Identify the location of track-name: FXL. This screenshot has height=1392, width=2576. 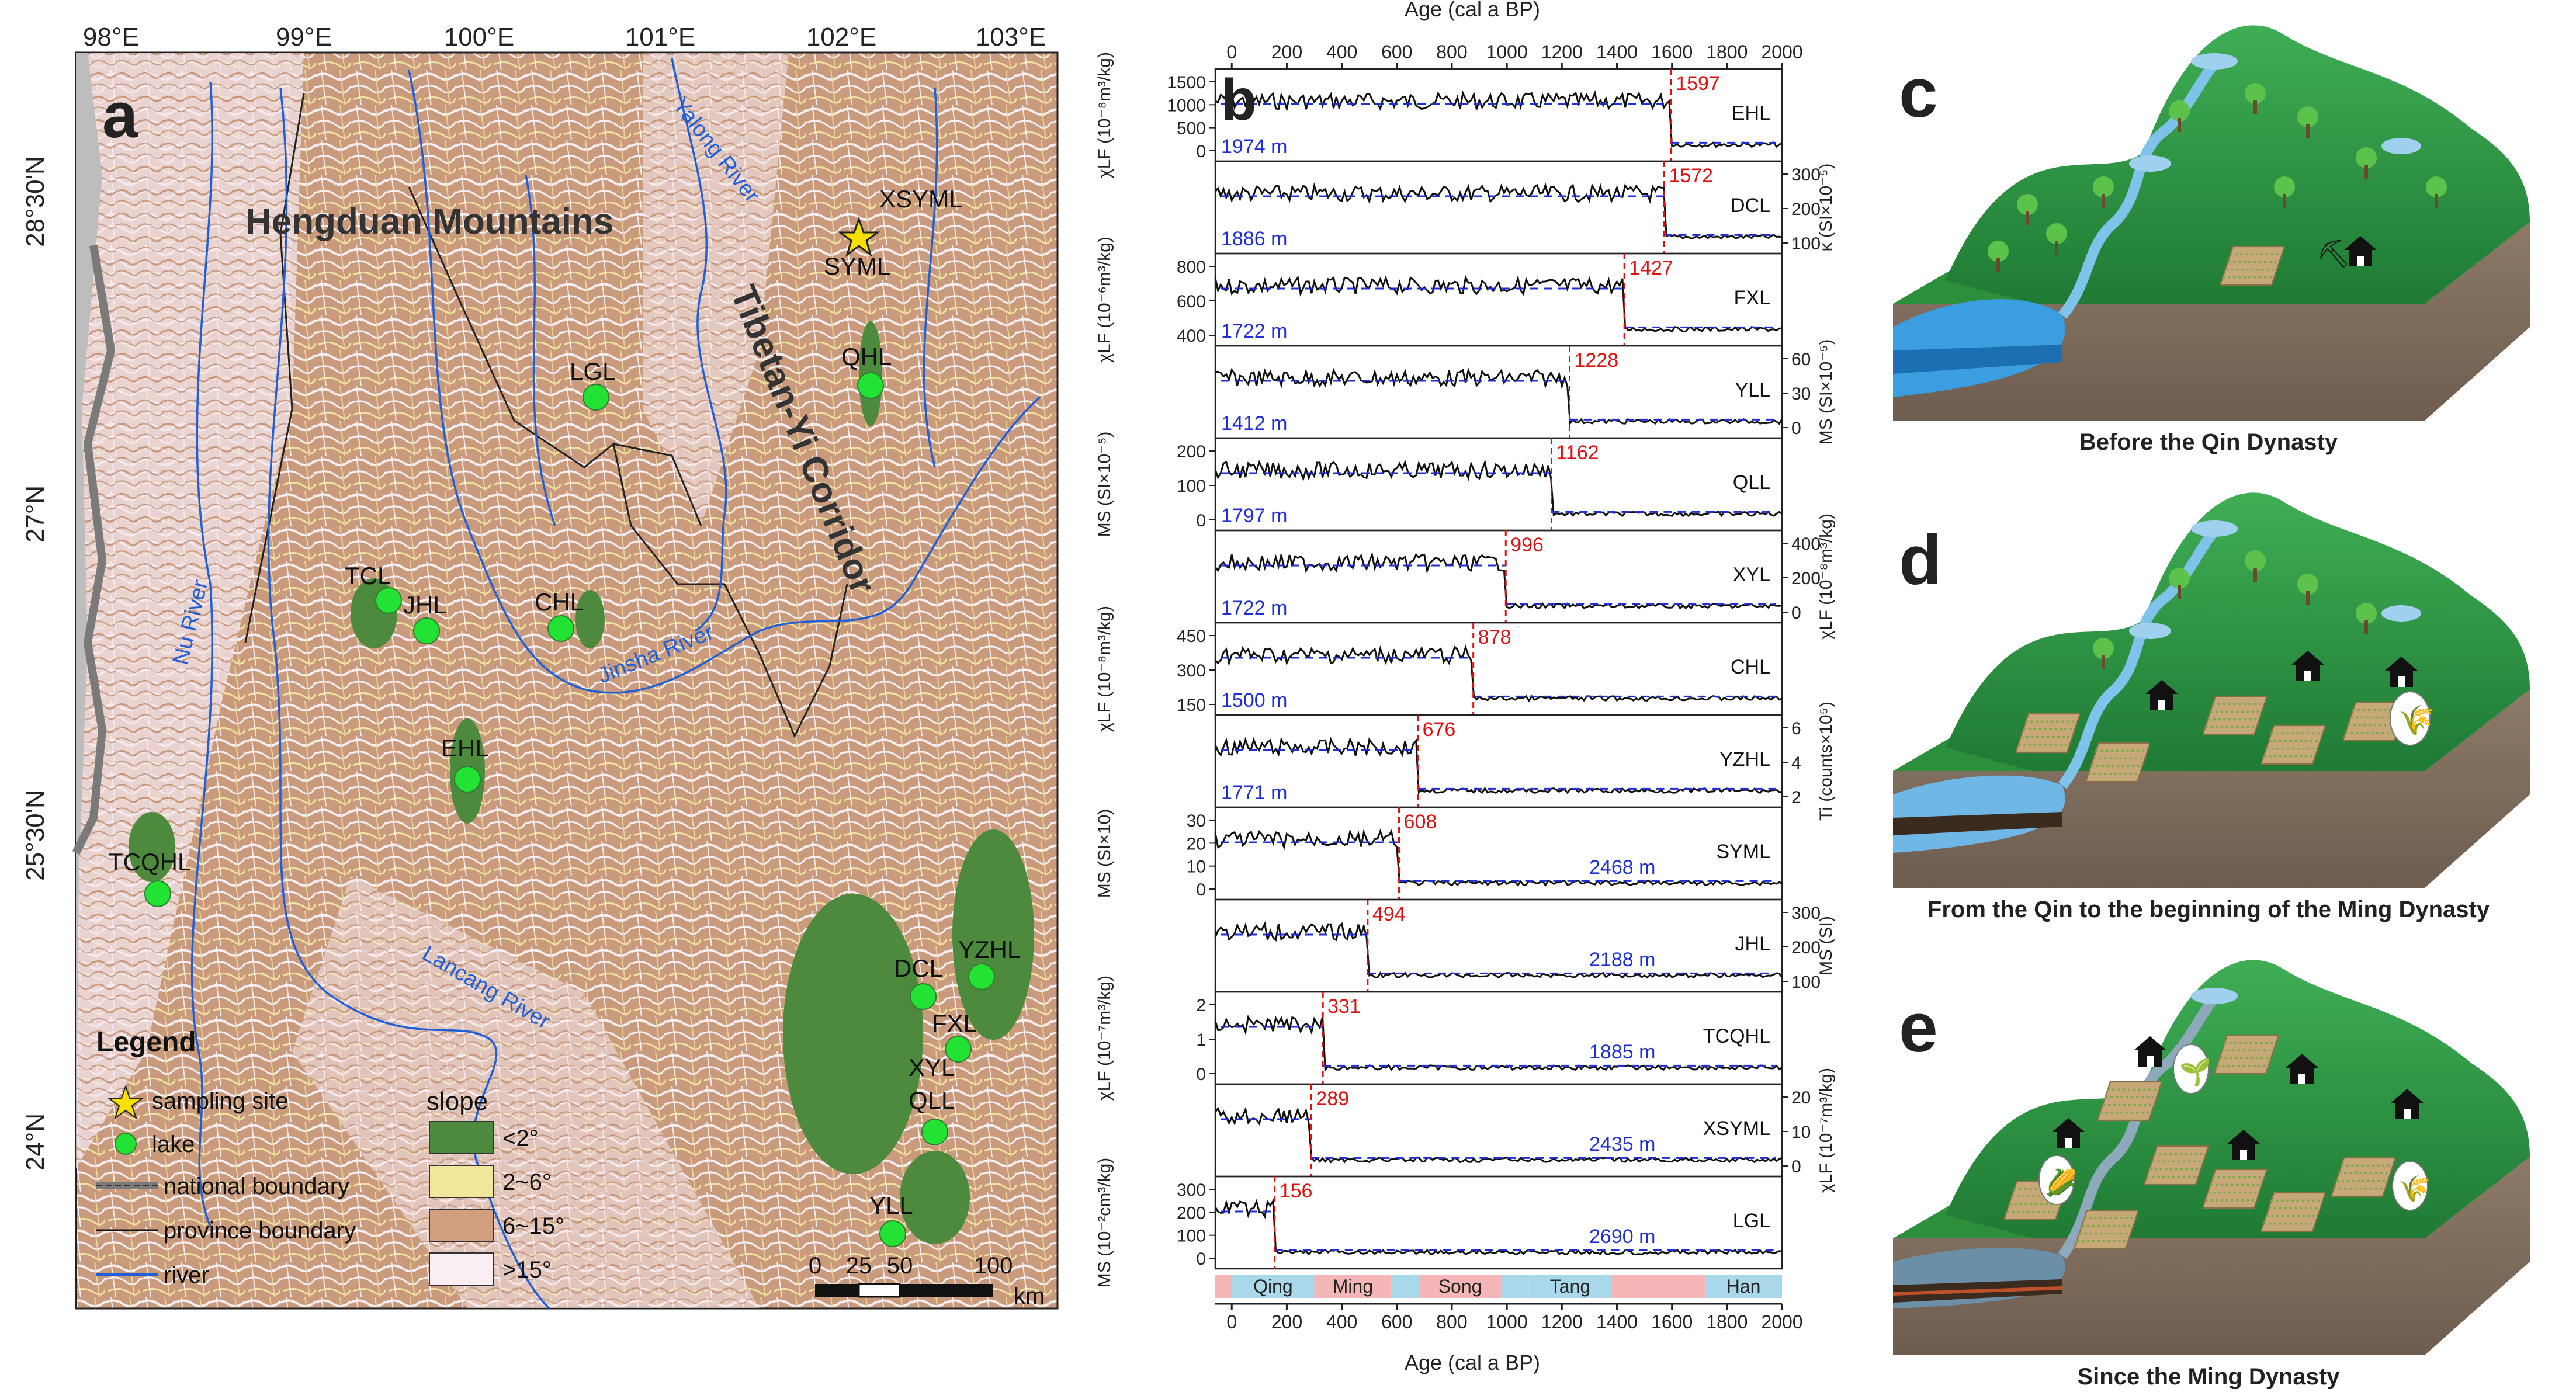
(1752, 298).